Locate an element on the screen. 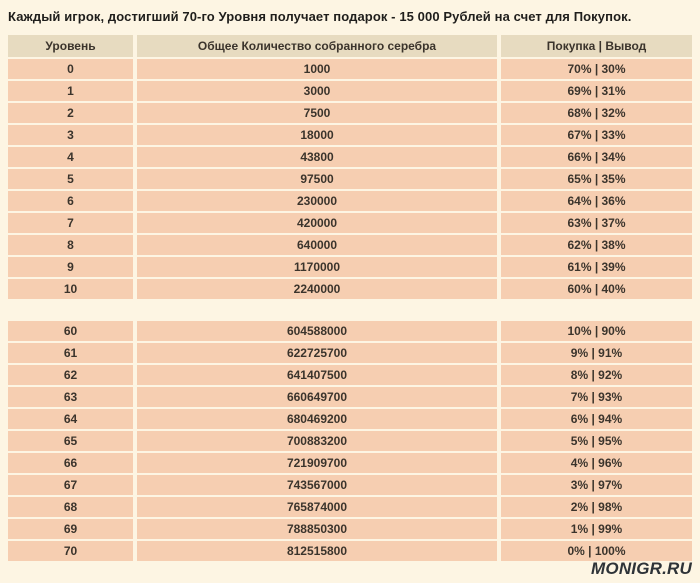  level-cell: 10 is located at coordinates (70, 289).